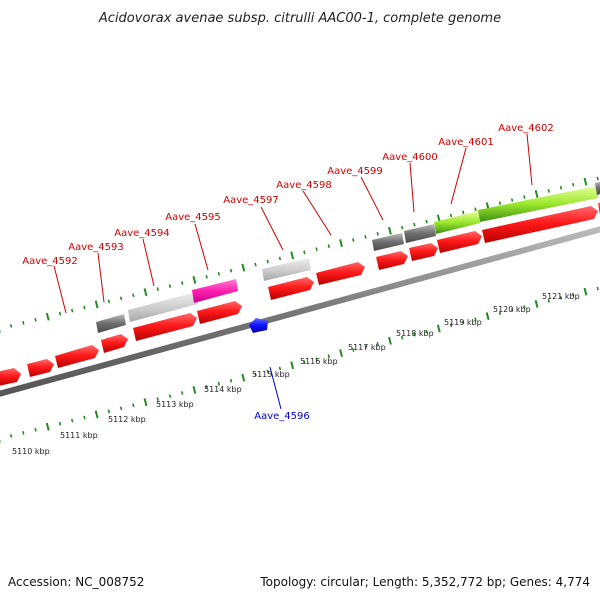  What do you see at coordinates (410, 157) in the screenshot?
I see `gene-label: Aave_4600` at bounding box center [410, 157].